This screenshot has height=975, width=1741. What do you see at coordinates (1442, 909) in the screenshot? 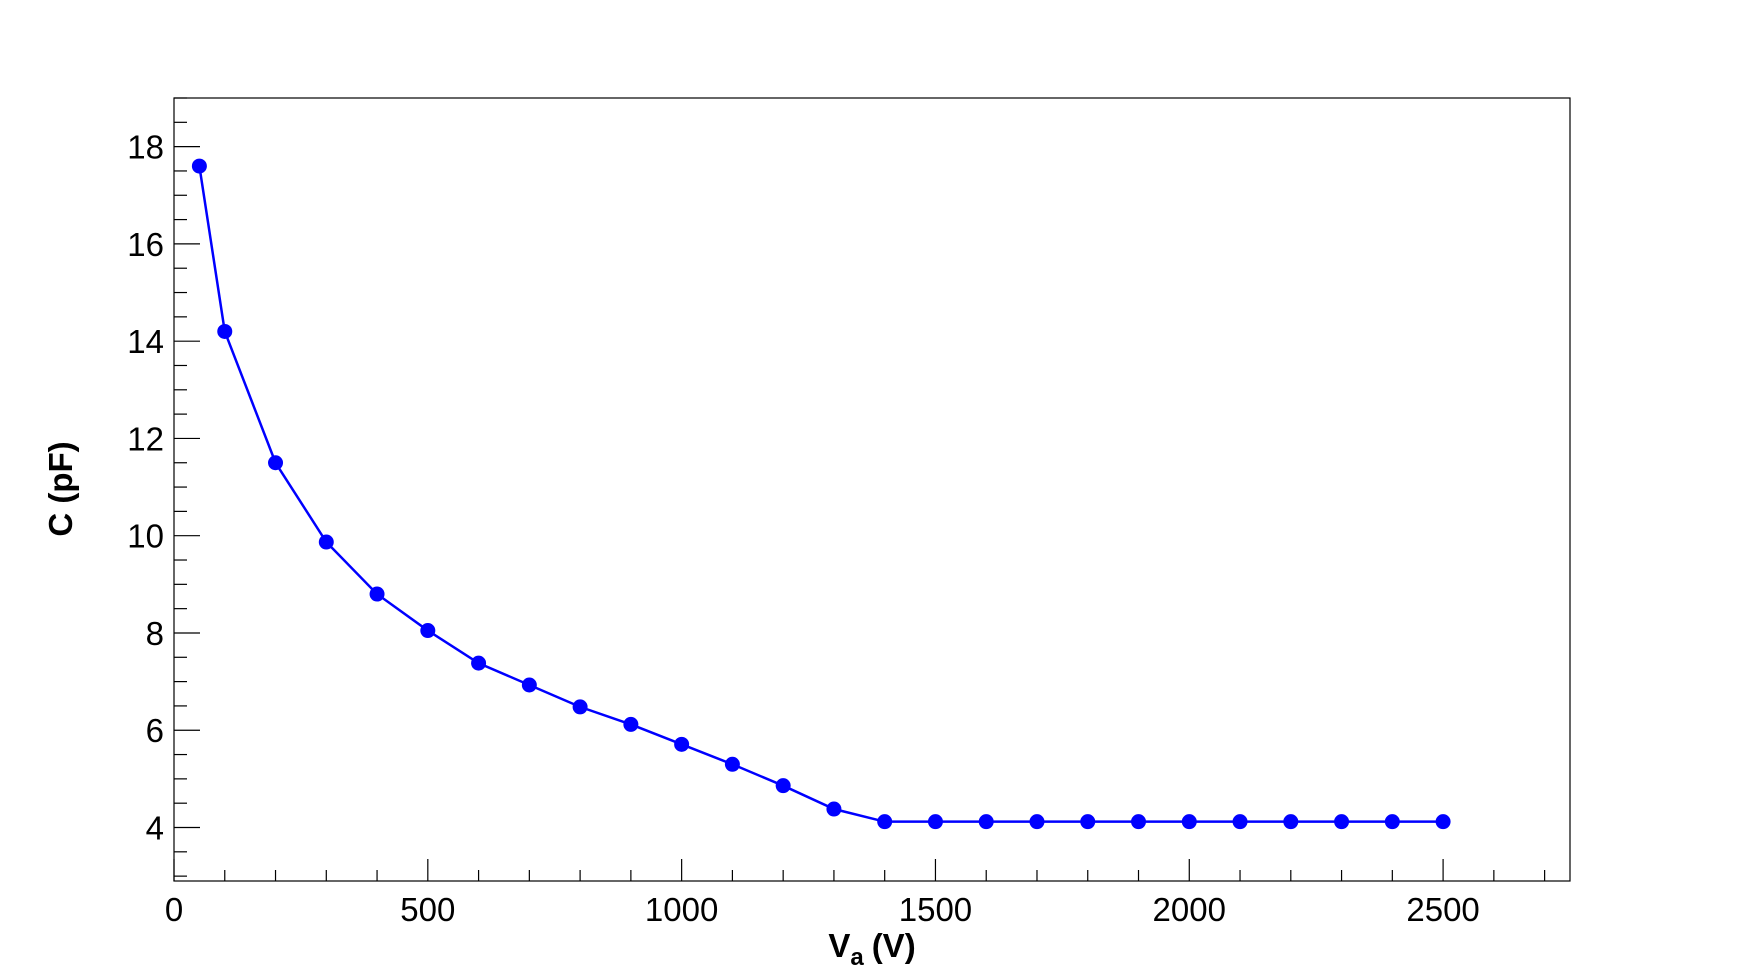
I see `x-tick-label: 2500` at bounding box center [1442, 909].